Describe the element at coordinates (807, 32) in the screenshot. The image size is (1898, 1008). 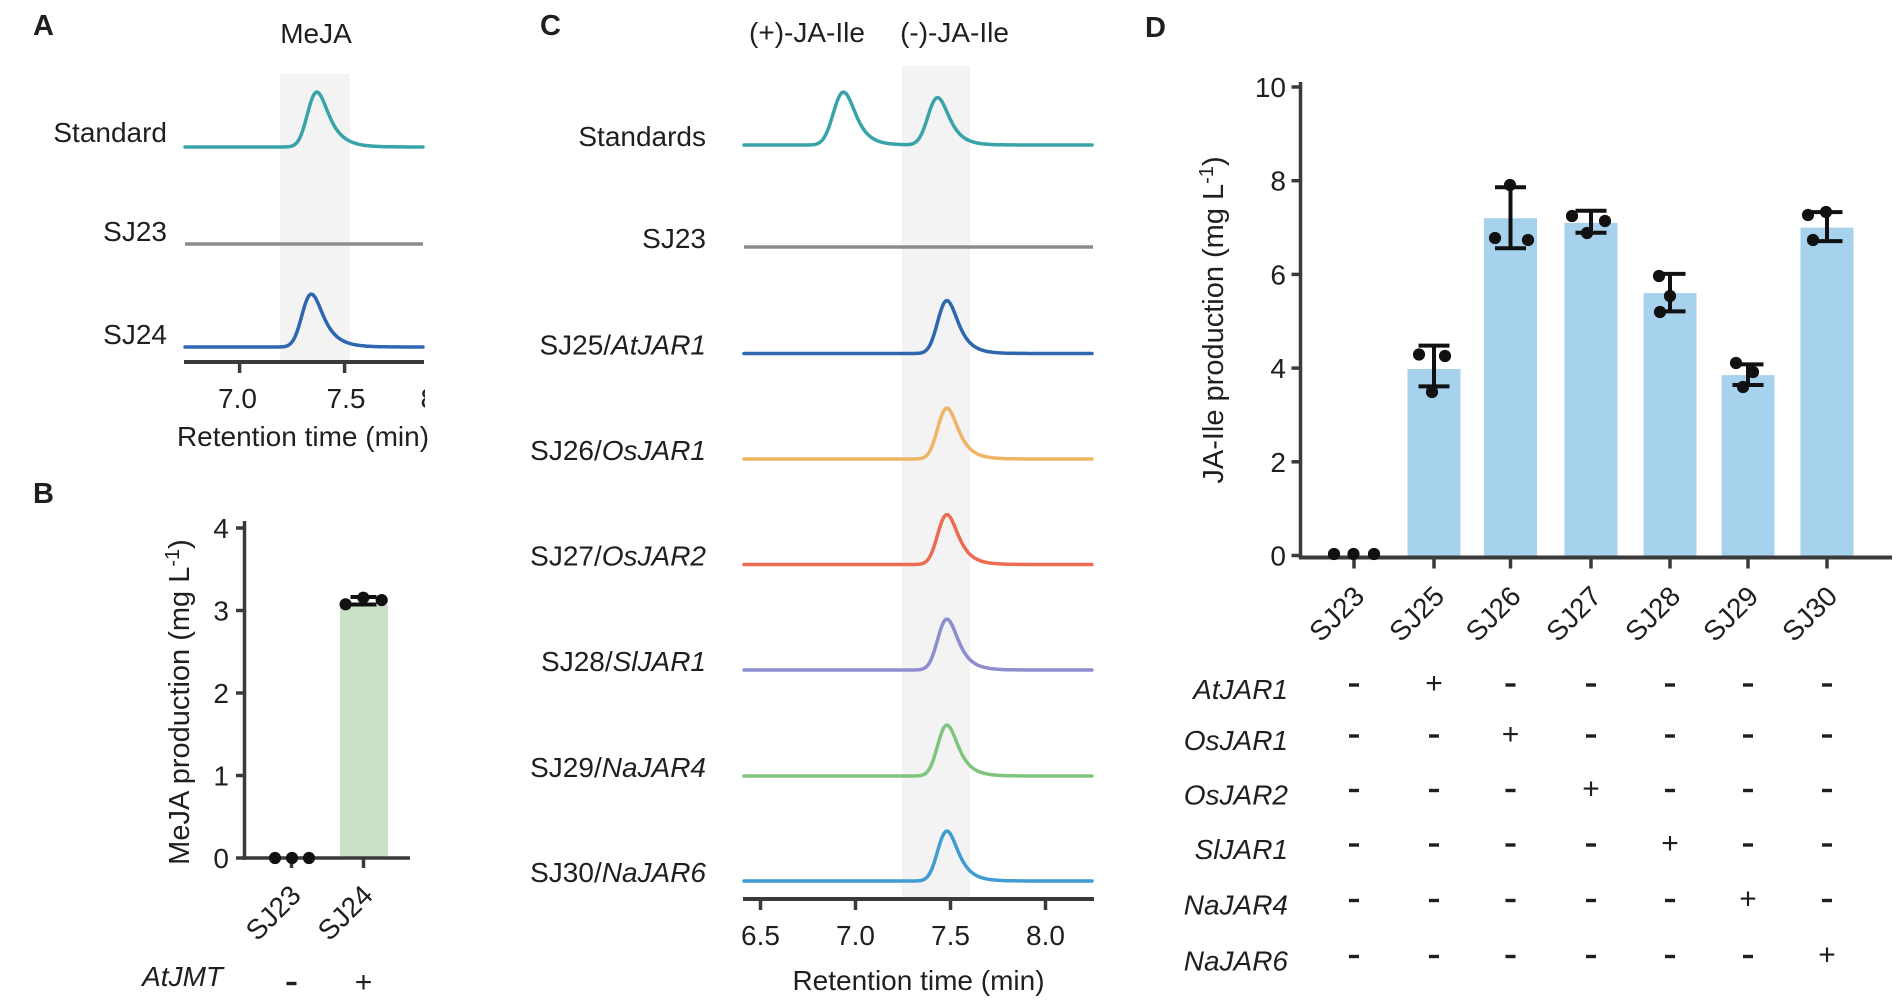
I see `svg-text: (+)-JA-Ile` at that location.